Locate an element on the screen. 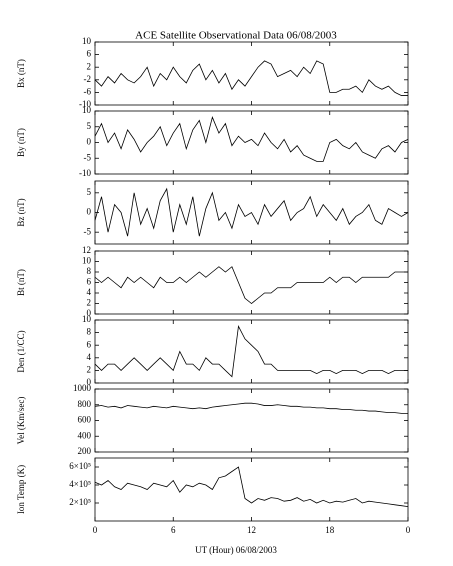 The width and height of the screenshot is (453, 566). y-tick-label: 12 is located at coordinates (86, 250).